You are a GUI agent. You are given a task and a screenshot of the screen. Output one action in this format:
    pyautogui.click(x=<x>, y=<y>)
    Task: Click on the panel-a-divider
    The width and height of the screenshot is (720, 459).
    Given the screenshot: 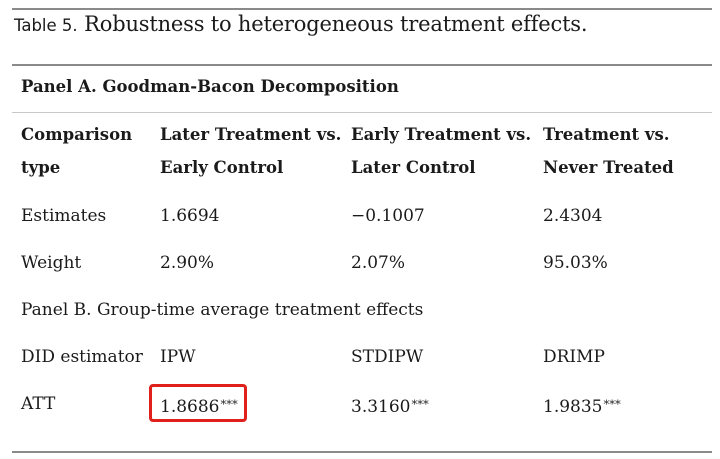 What is the action you would take?
    pyautogui.click(x=362, y=112)
    